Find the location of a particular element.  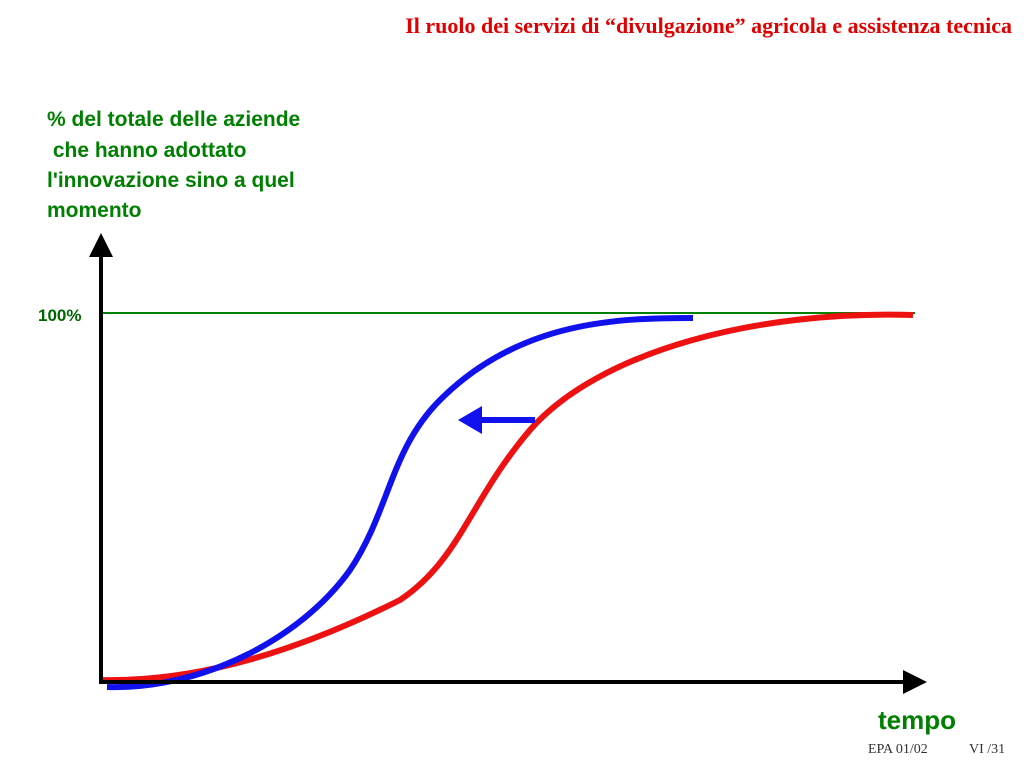

reference-label: 100% is located at coordinates (60, 315).